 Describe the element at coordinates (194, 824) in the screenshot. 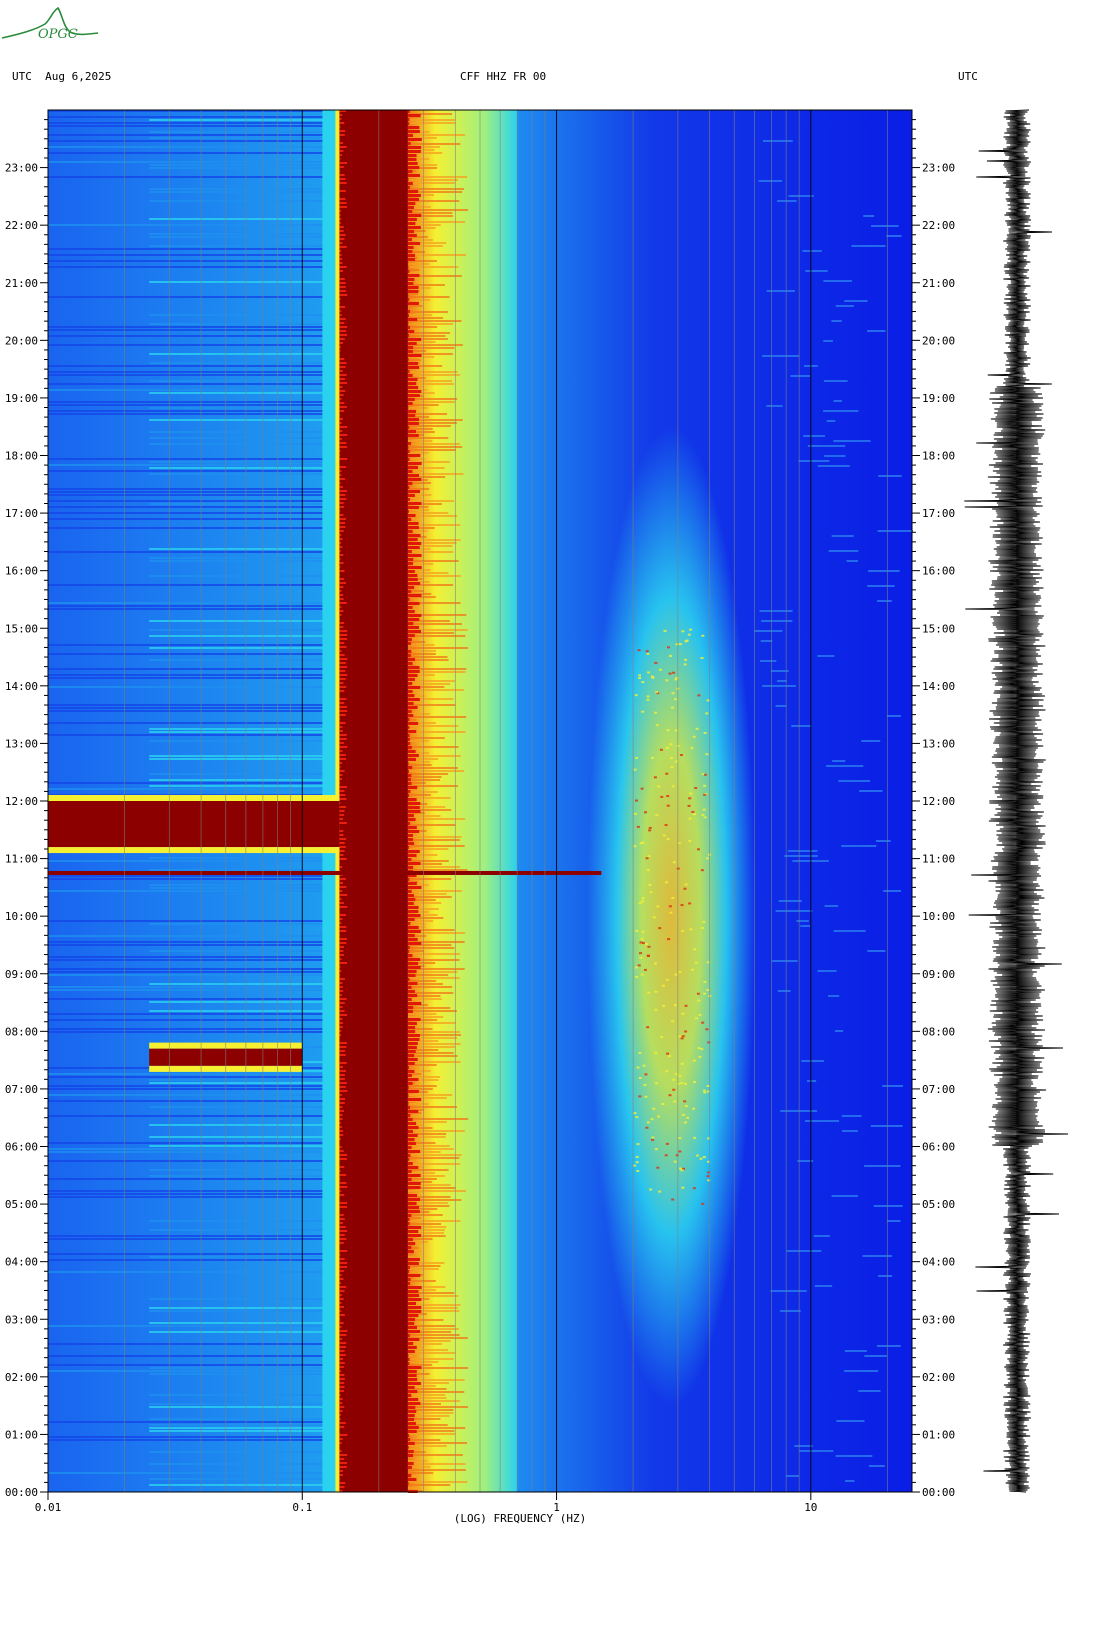

I see `event-quake-long-period` at that location.